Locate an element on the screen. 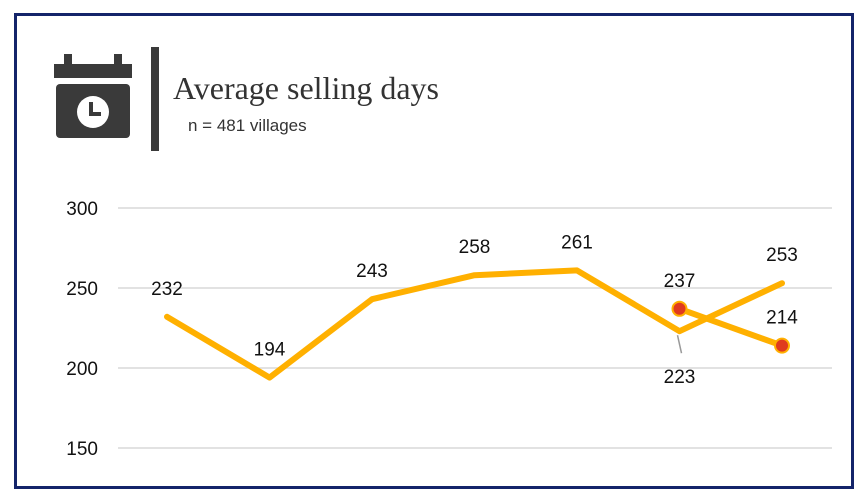 This screenshot has width=866, height=497. data-label: 258 is located at coordinates (475, 247).